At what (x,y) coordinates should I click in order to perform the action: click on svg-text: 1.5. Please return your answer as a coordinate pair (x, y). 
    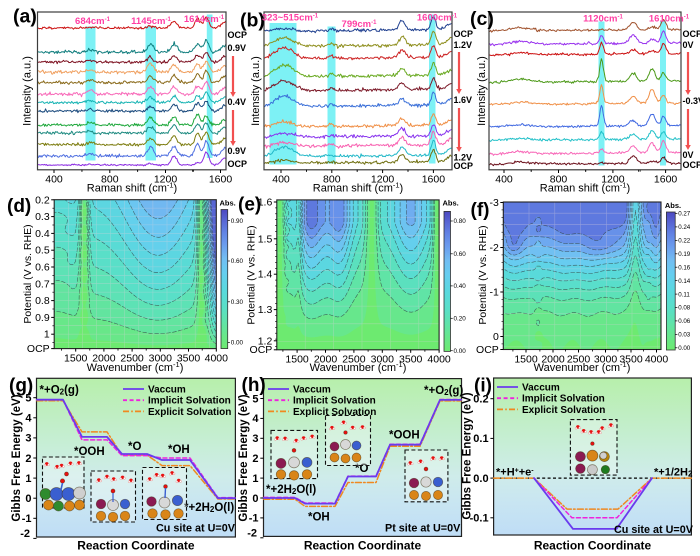
    Looking at the image, I should click on (265, 239).